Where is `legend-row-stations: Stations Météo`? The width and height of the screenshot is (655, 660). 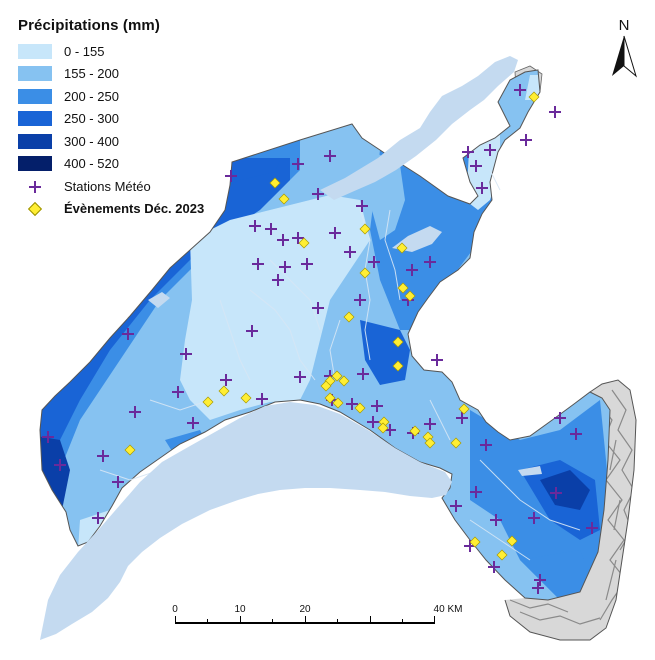
legend-row-stations: Stations Météo is located at coordinates (111, 186).